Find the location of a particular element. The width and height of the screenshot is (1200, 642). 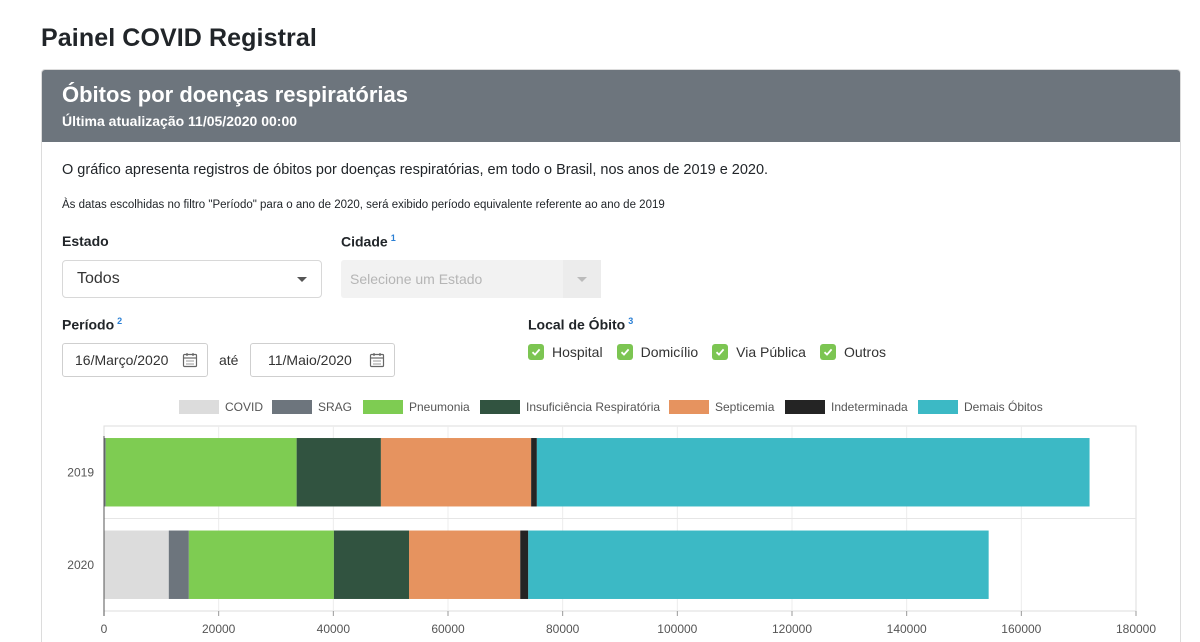

legend-item-covid: COVID is located at coordinates (221, 407).